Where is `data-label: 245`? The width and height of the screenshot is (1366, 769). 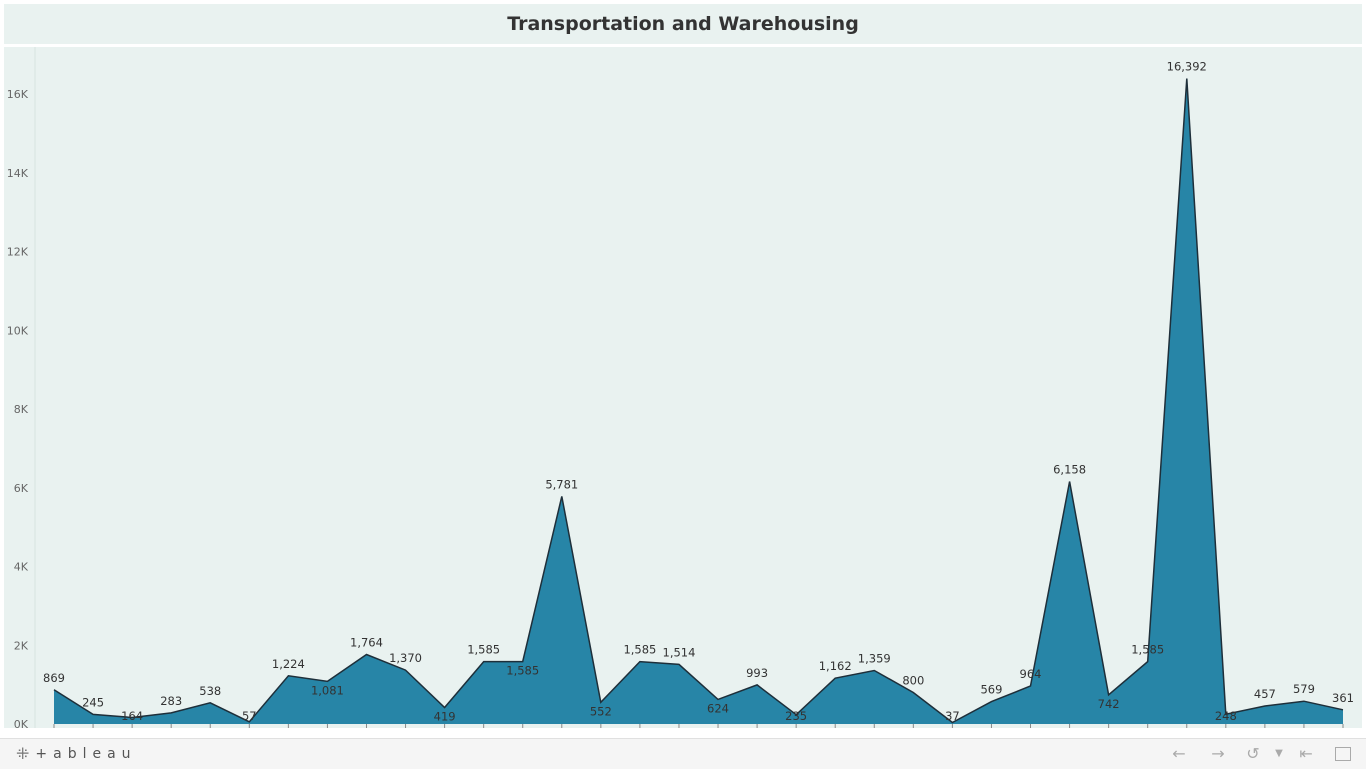
data-label: 245 is located at coordinates (93, 702).